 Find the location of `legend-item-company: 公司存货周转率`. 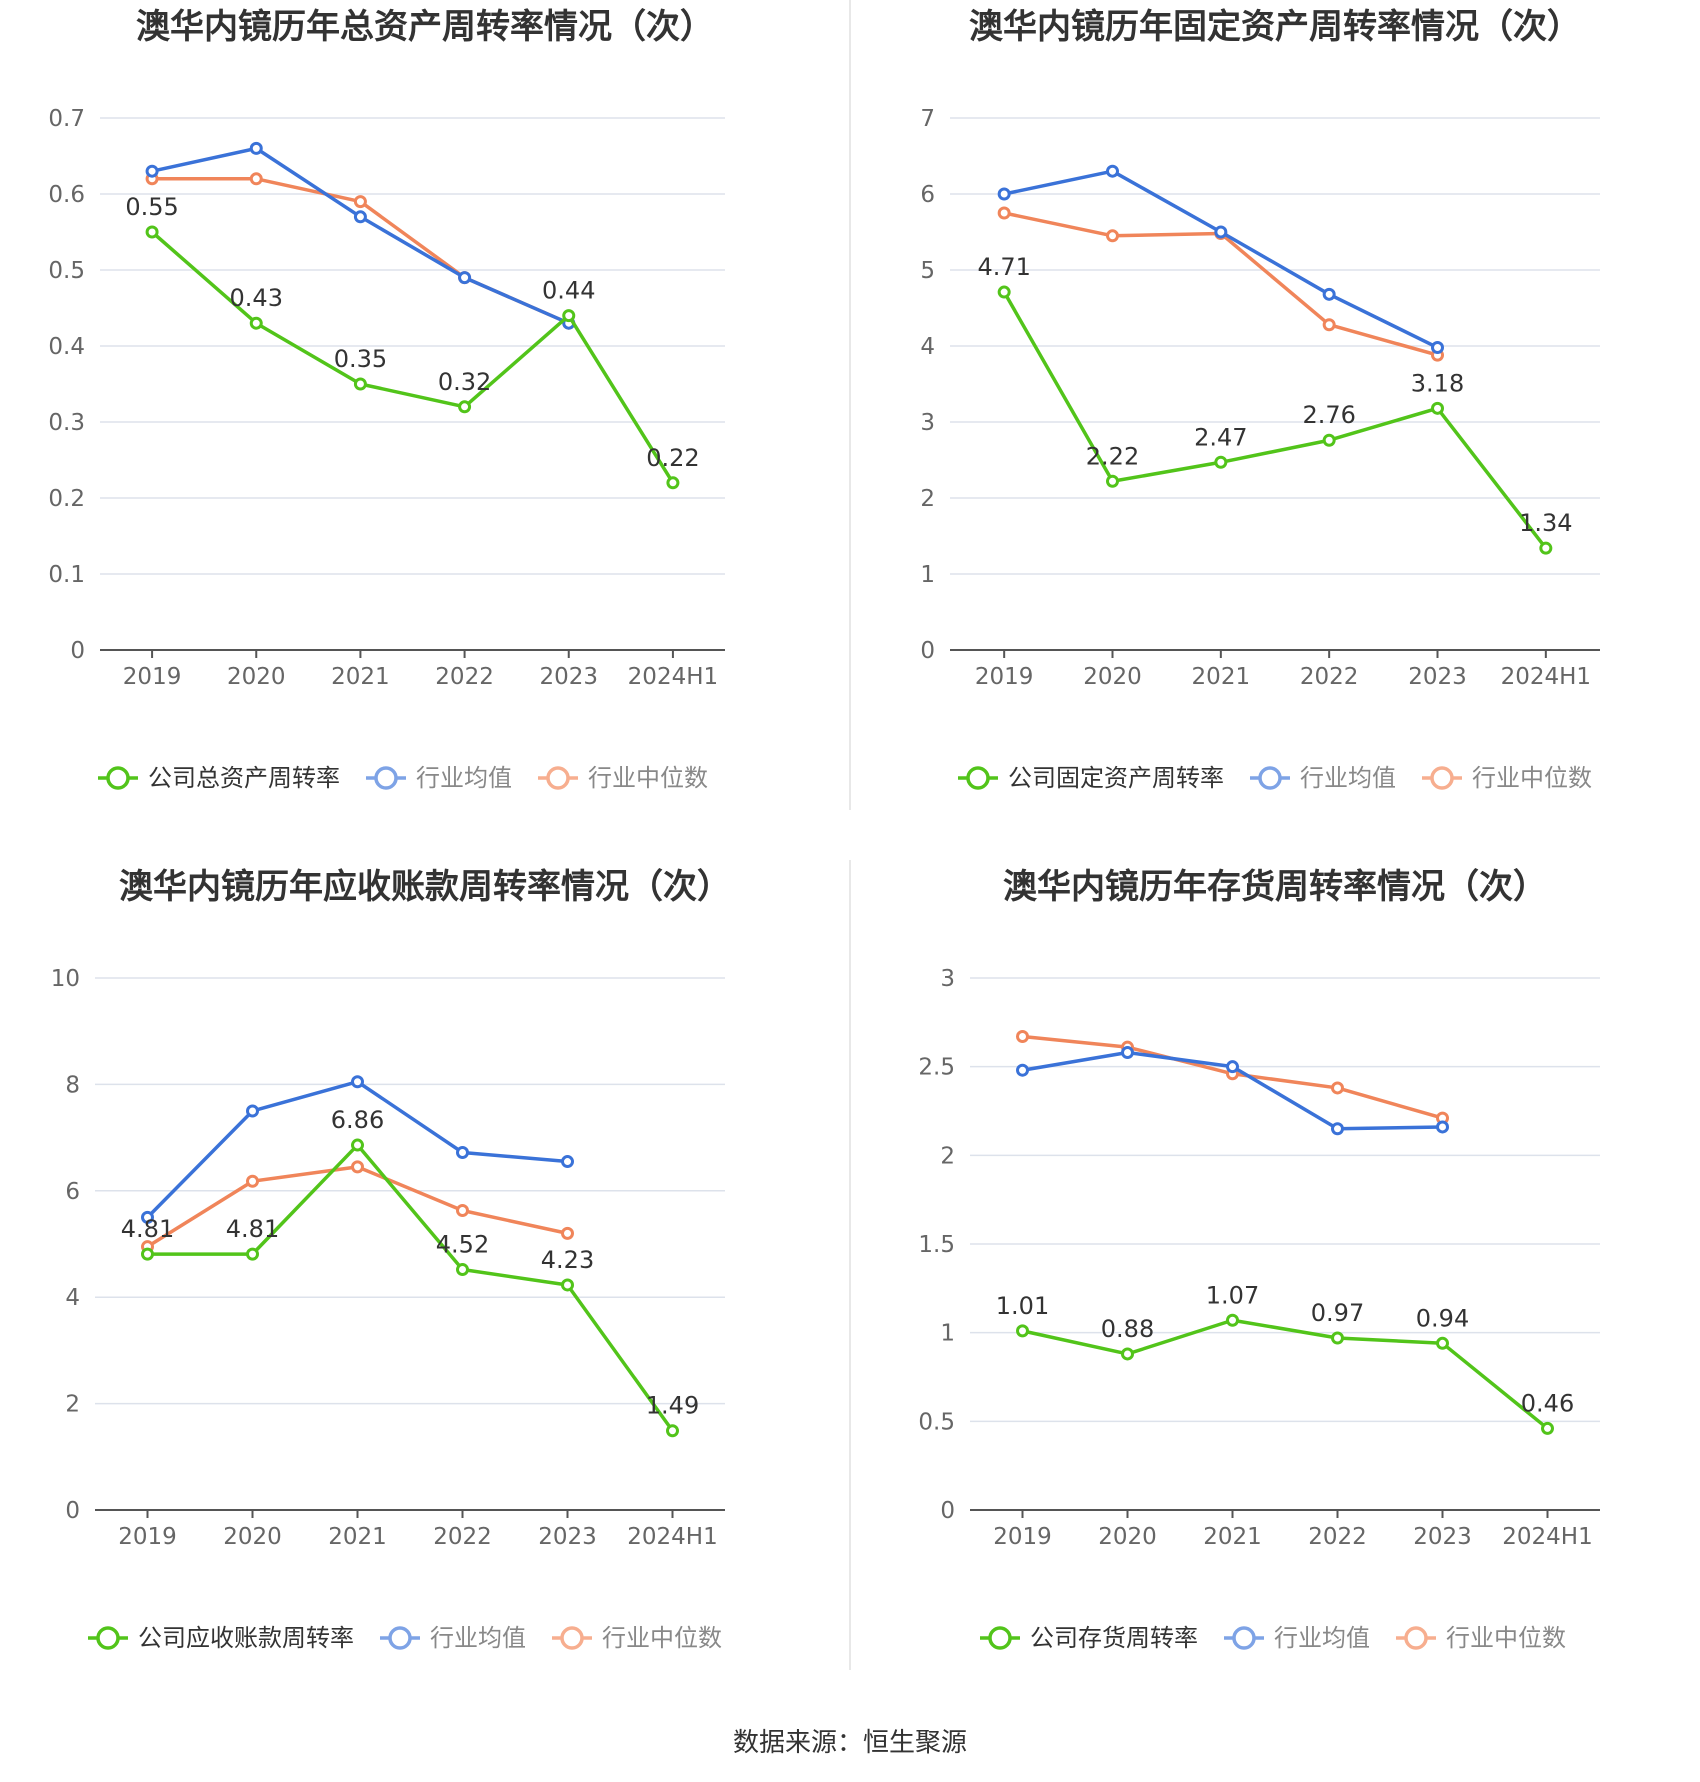

legend-item-company: 公司存货周转率 is located at coordinates (1089, 1638).